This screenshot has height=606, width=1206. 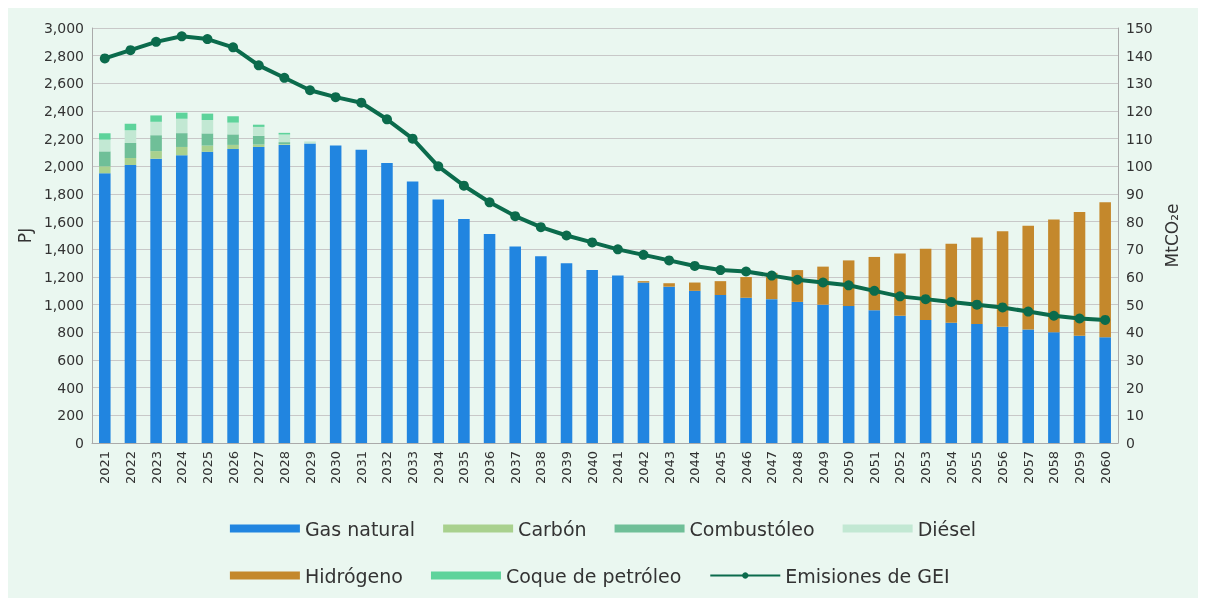 What do you see at coordinates (867, 575) in the screenshot?
I see `legend-label: Emisiones de GEI` at bounding box center [867, 575].